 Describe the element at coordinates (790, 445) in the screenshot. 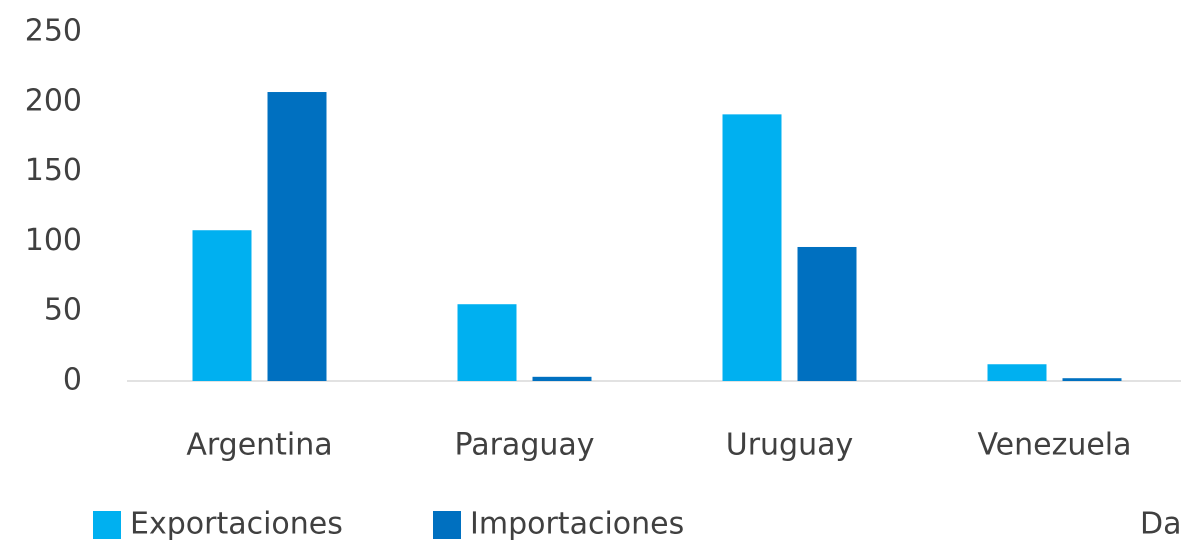

I see `x-tick-label: Uruguay` at that location.